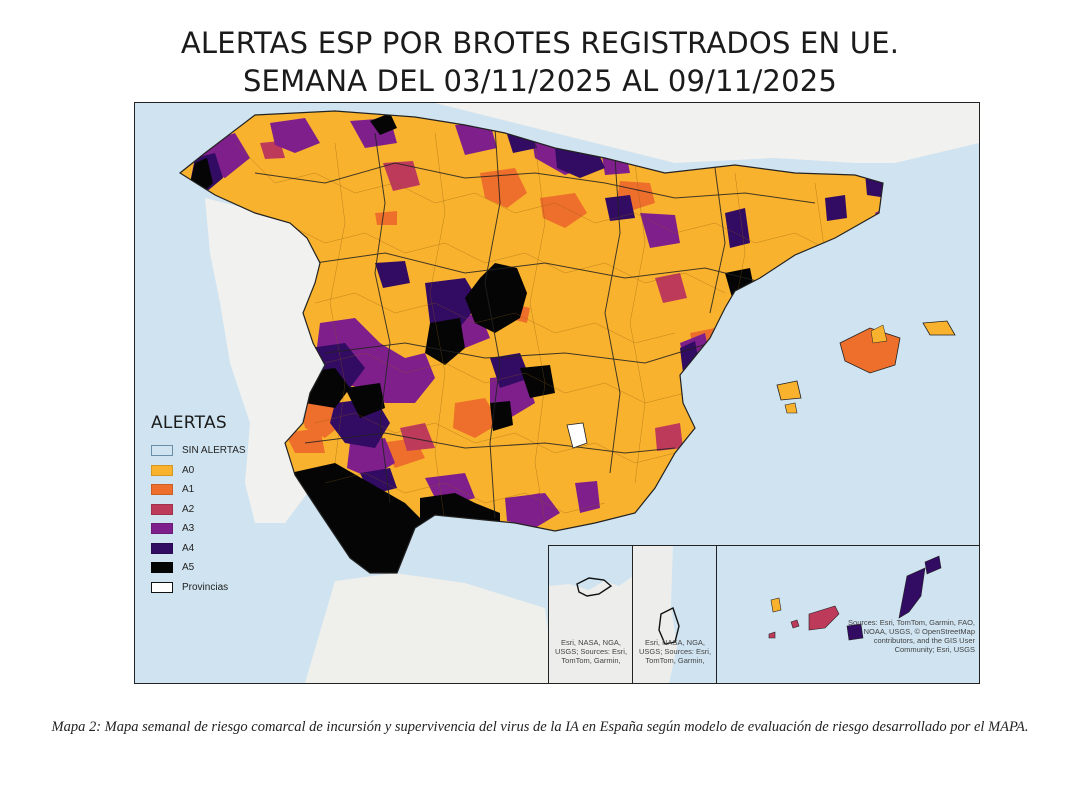 This screenshot has height=798, width=1080. Describe the element at coordinates (933, 565) in the screenshot. I see `isla-lanzarote` at that location.